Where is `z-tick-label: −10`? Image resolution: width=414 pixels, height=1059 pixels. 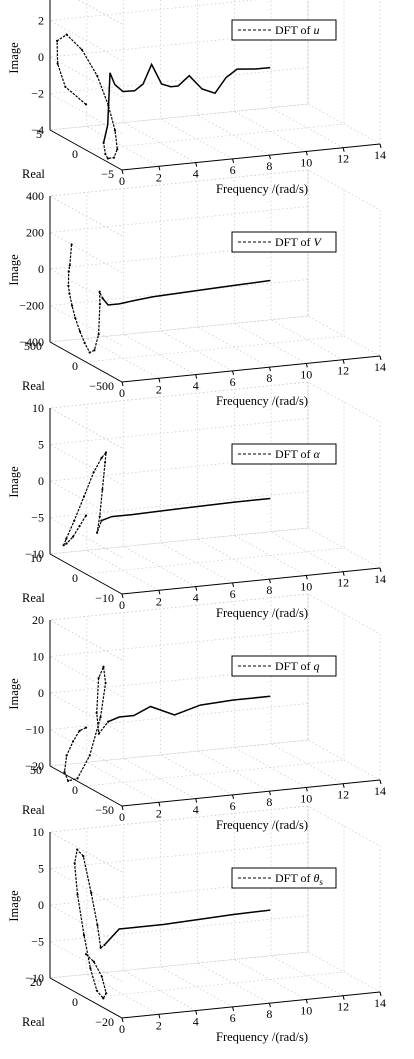
z-tick-label: −10 is located at coordinates (34, 554).